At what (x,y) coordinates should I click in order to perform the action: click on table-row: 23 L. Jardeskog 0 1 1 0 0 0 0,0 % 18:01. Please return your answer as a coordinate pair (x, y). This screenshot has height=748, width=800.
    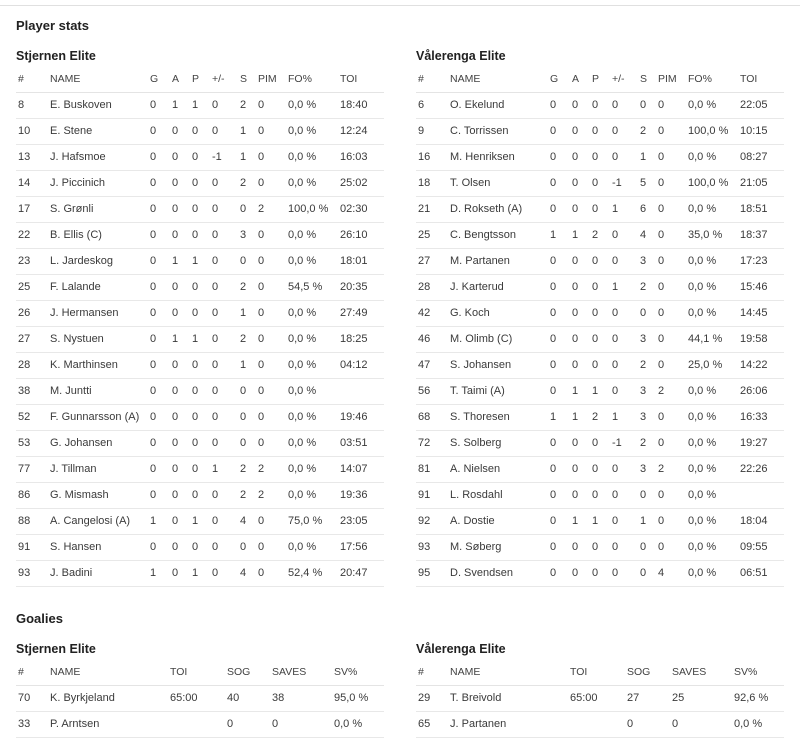
    Looking at the image, I should click on (200, 261).